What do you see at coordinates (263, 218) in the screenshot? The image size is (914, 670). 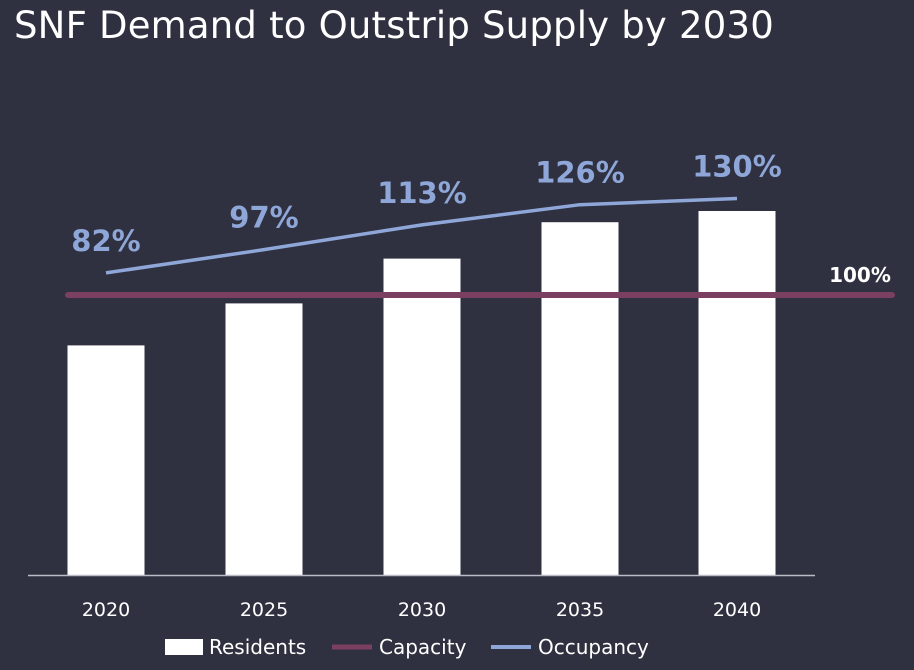 I see `occupancy-label-2025: 97%` at bounding box center [263, 218].